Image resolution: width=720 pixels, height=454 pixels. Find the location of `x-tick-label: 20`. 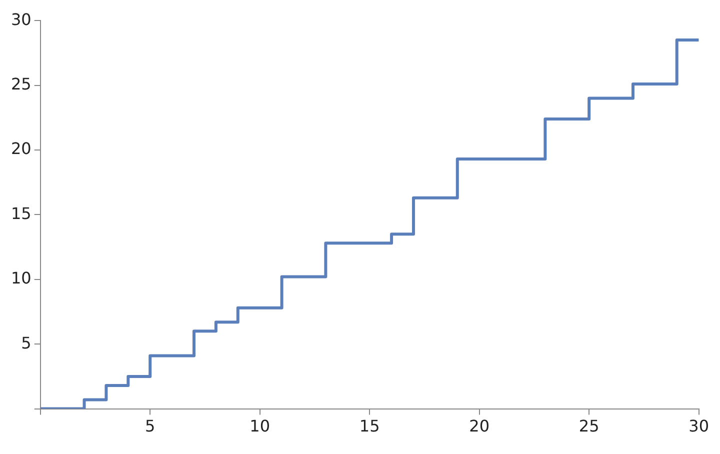

x-tick-label: 20 is located at coordinates (479, 426).